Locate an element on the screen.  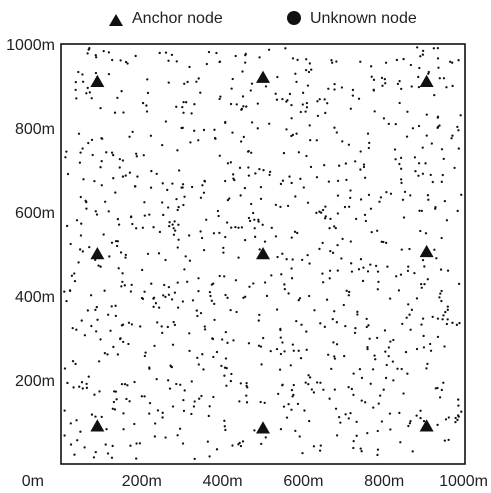
y-tick-label: 800m is located at coordinates (35, 129).